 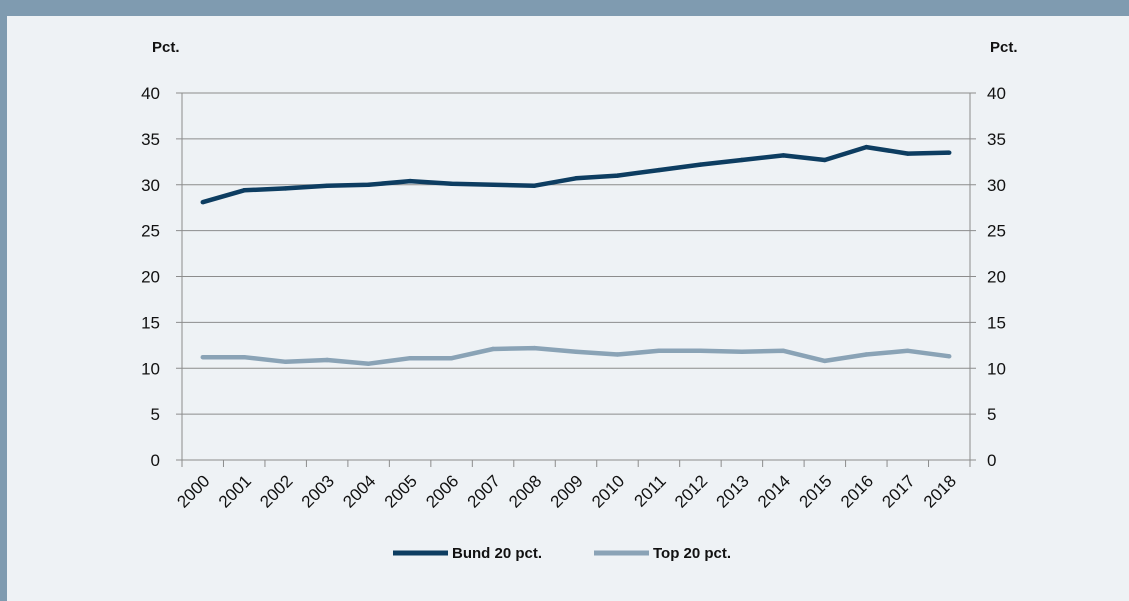 What do you see at coordinates (276, 491) in the screenshot?
I see `x-tick-label: 2002` at bounding box center [276, 491].